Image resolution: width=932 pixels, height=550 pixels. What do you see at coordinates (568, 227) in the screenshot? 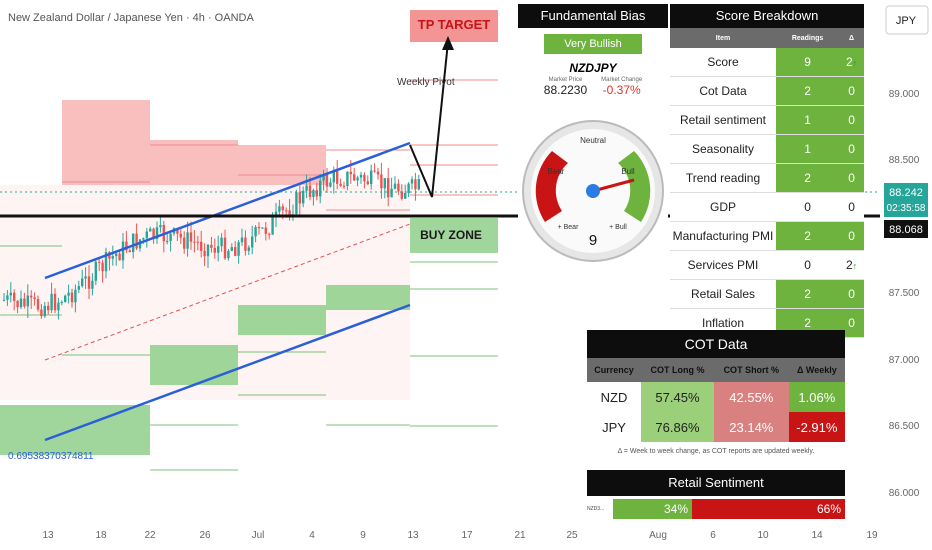
I see `gauge-plus-bear-label: + Bear` at bounding box center [568, 227].